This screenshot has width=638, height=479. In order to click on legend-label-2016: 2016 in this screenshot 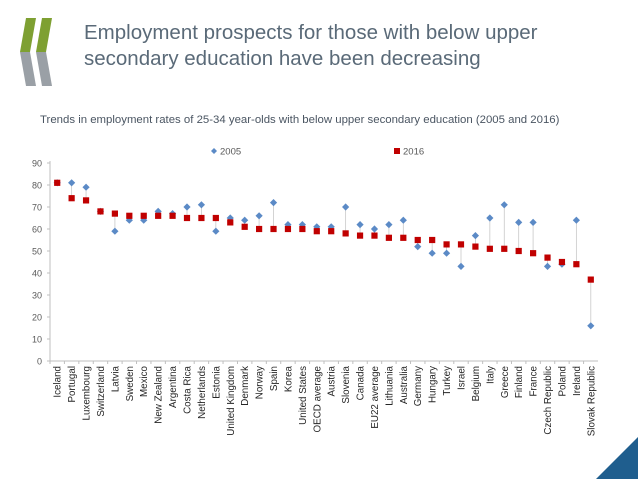, I will do `click(413, 152)`.